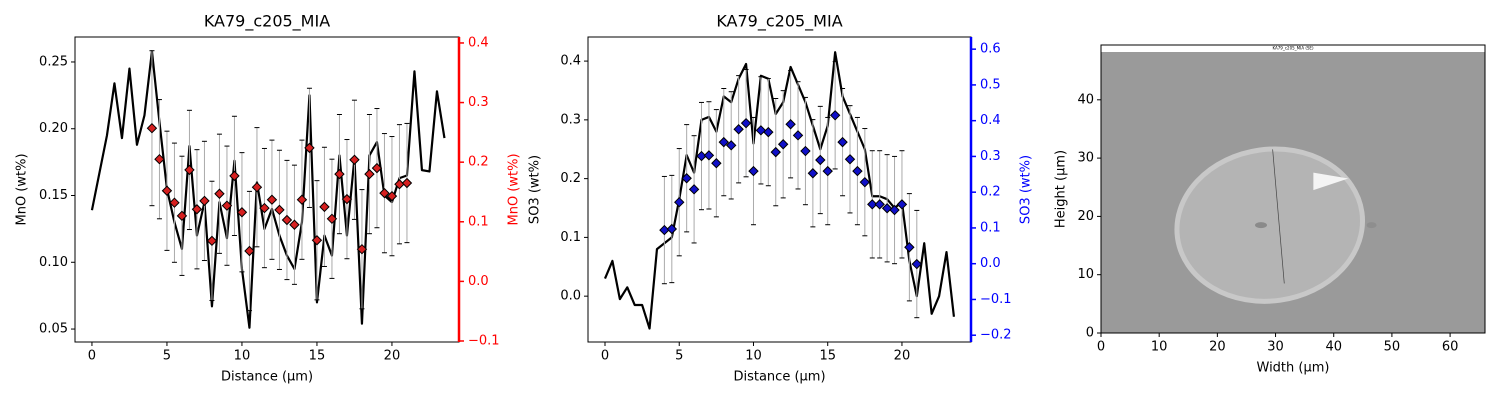 This screenshot has height=404, width=1500. What do you see at coordinates (1278, 216) in the screenshot?
I see `profile-line` at bounding box center [1278, 216].